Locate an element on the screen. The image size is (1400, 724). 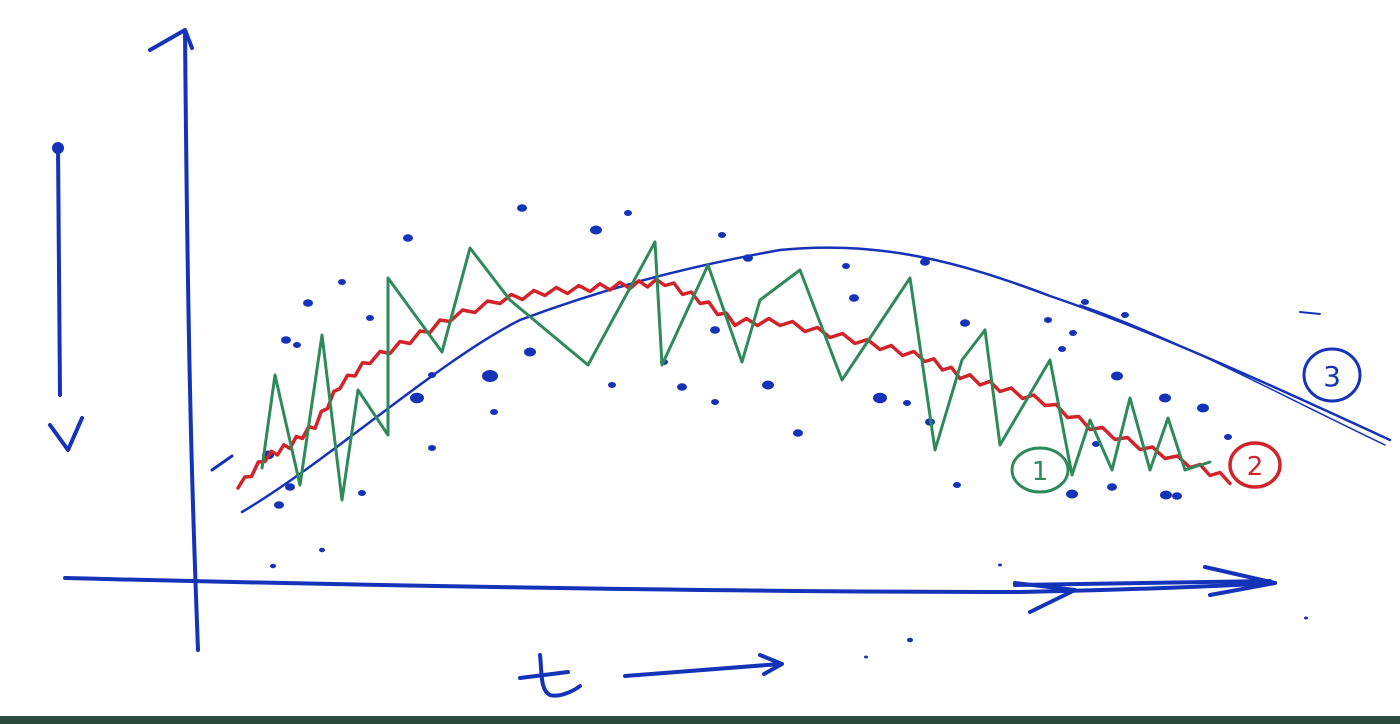
curve-1-circle is located at coordinates (1040, 470).